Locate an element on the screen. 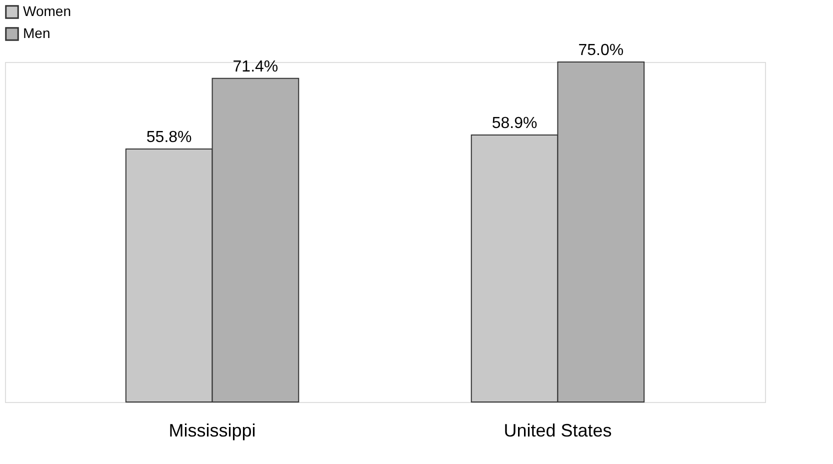  x-tick-label: Mississippi is located at coordinates (212, 430).